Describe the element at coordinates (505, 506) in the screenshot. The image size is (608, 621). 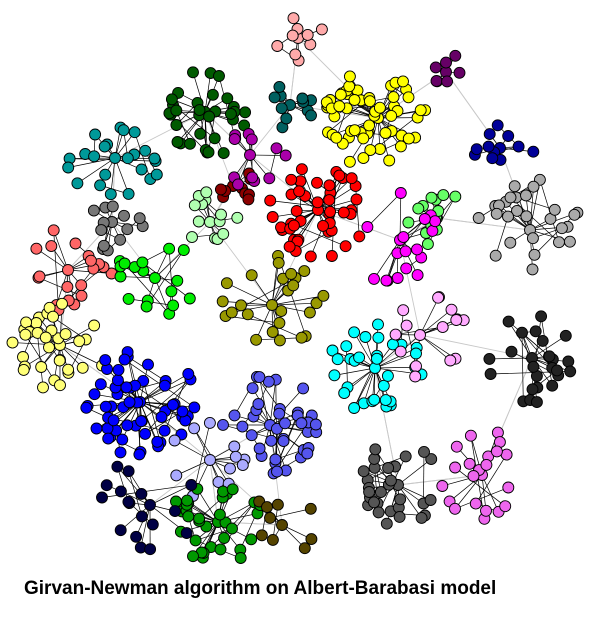
I see `node-violet` at that location.